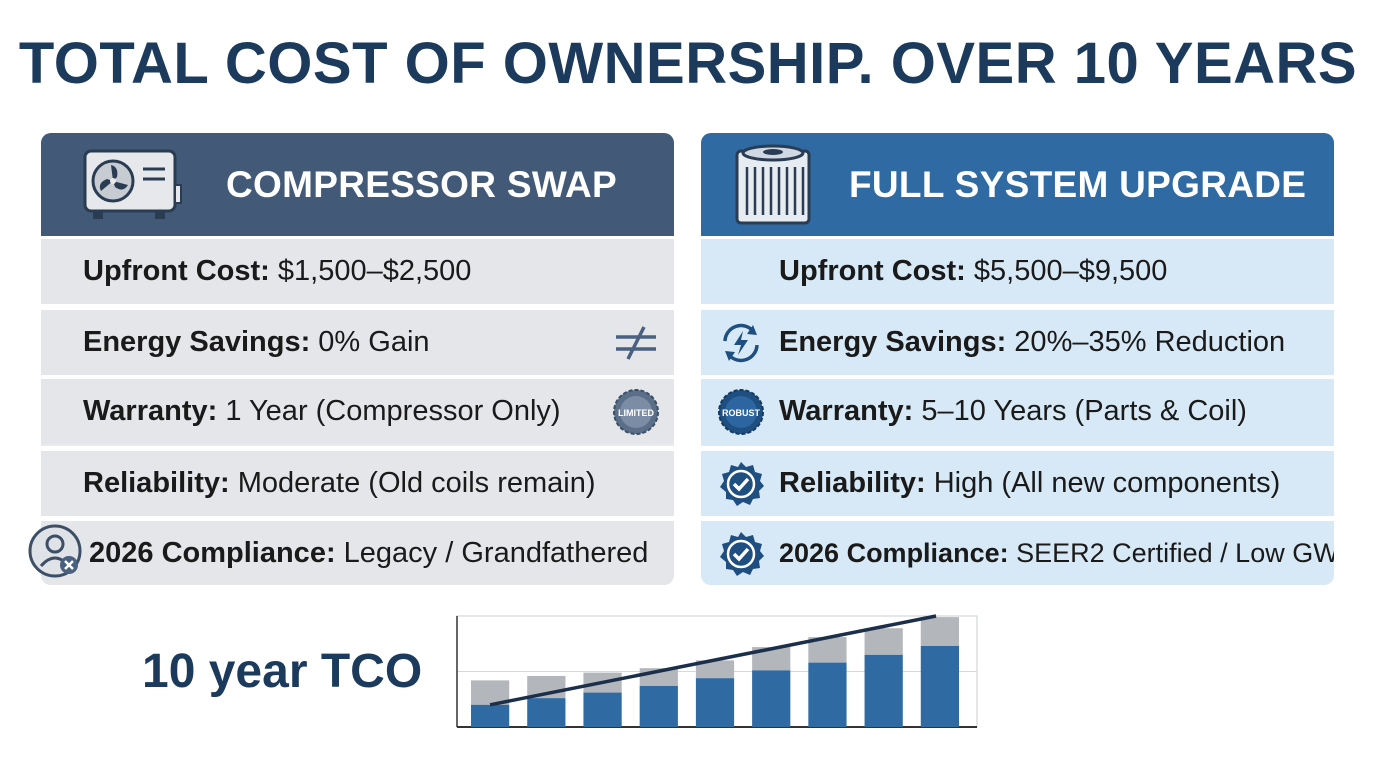  What do you see at coordinates (688, 63) in the screenshot?
I see `page-title: TOTAL COST OF OWNERSHIP. OVER 10 YEARS` at bounding box center [688, 63].